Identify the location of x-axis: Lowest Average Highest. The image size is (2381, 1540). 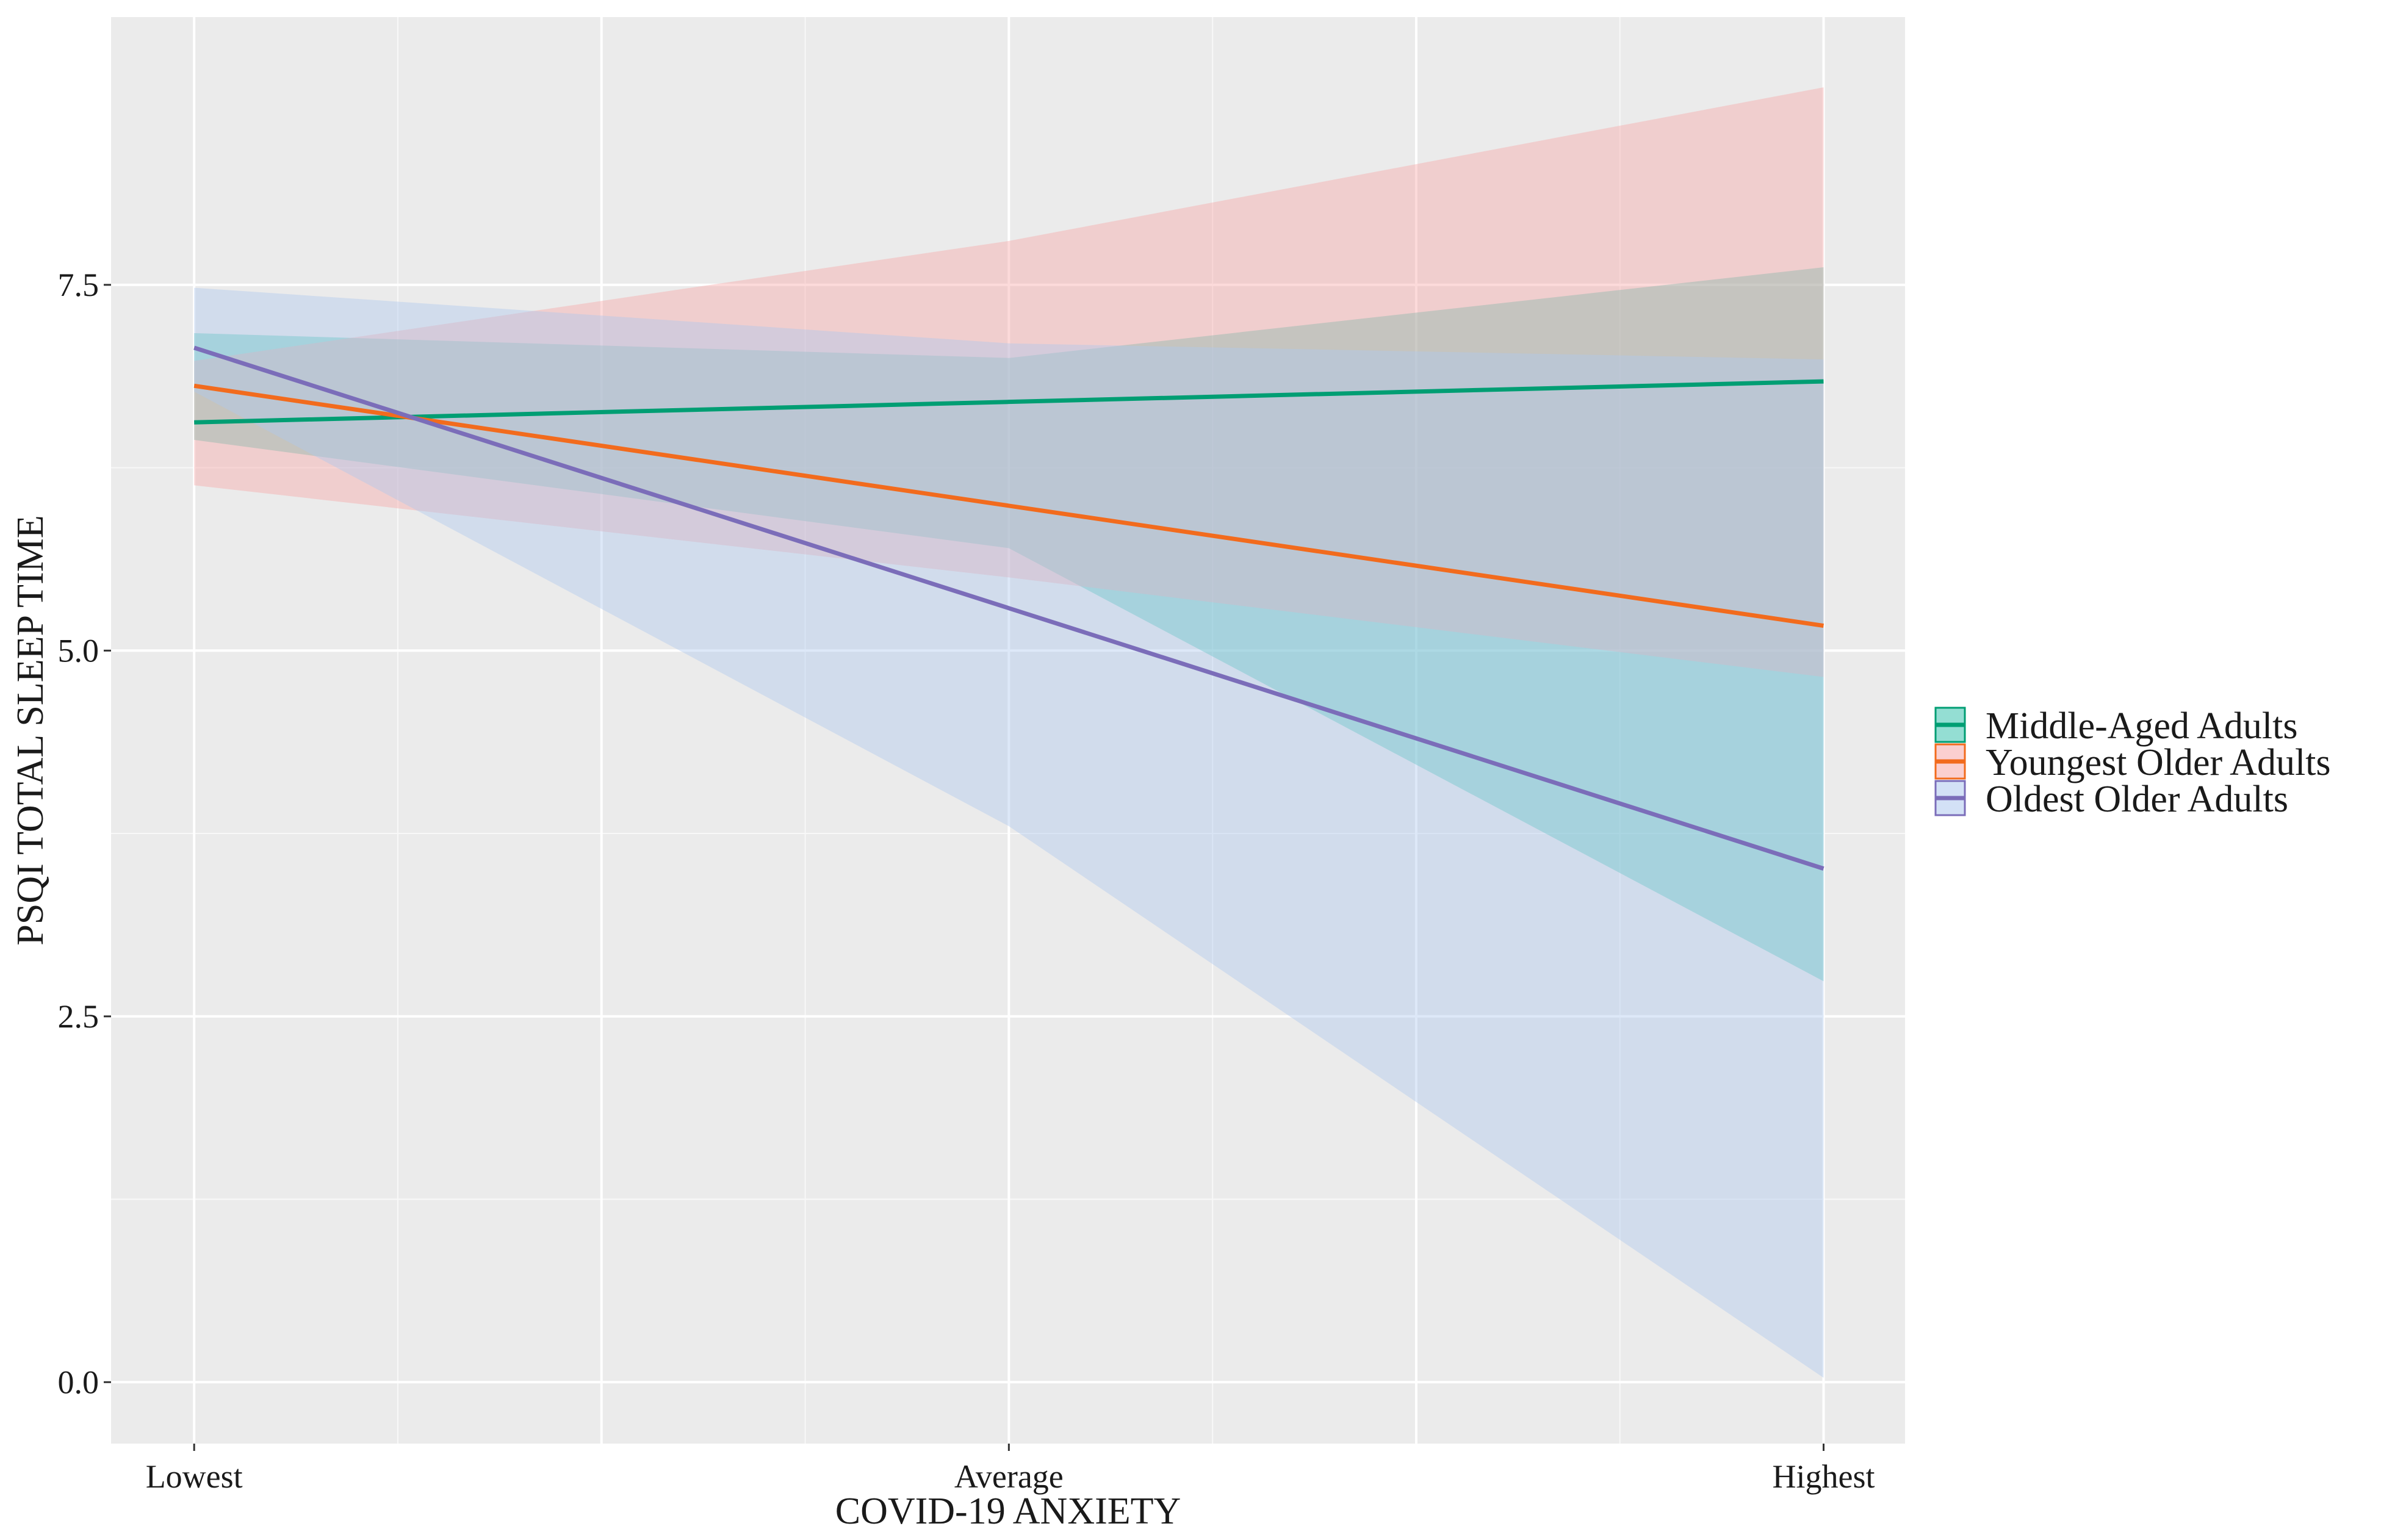
(1011, 1469).